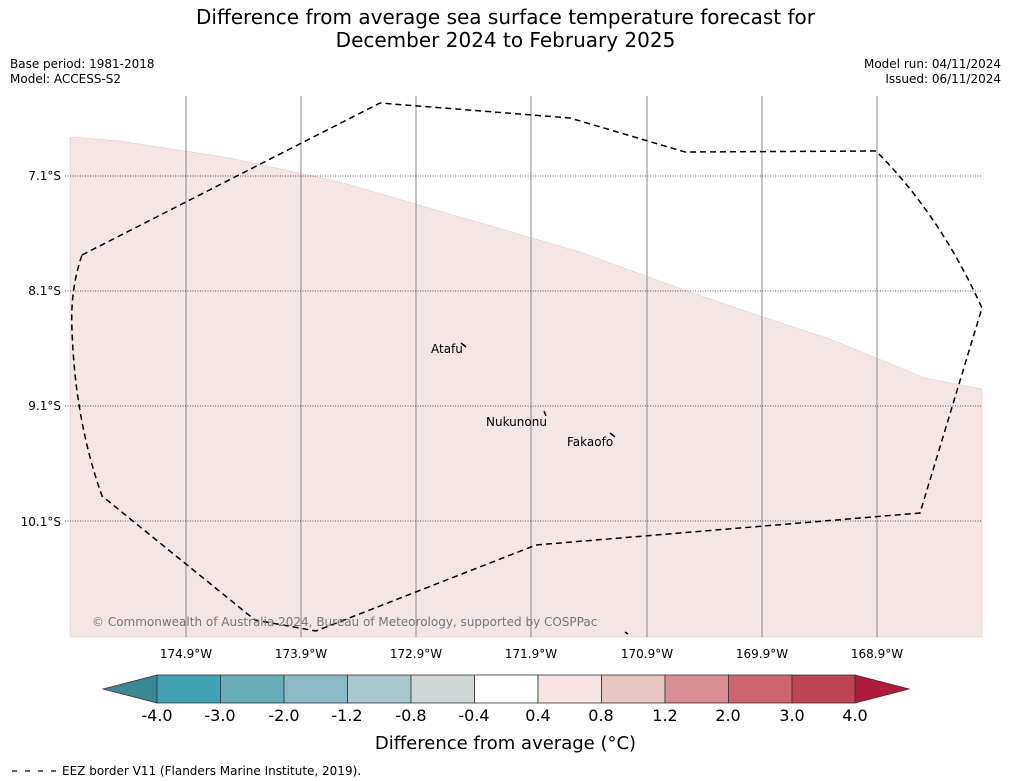 This screenshot has width=1011, height=781. What do you see at coordinates (762, 654) in the screenshot?
I see `lon-label-169-9: 169.9°W` at bounding box center [762, 654].